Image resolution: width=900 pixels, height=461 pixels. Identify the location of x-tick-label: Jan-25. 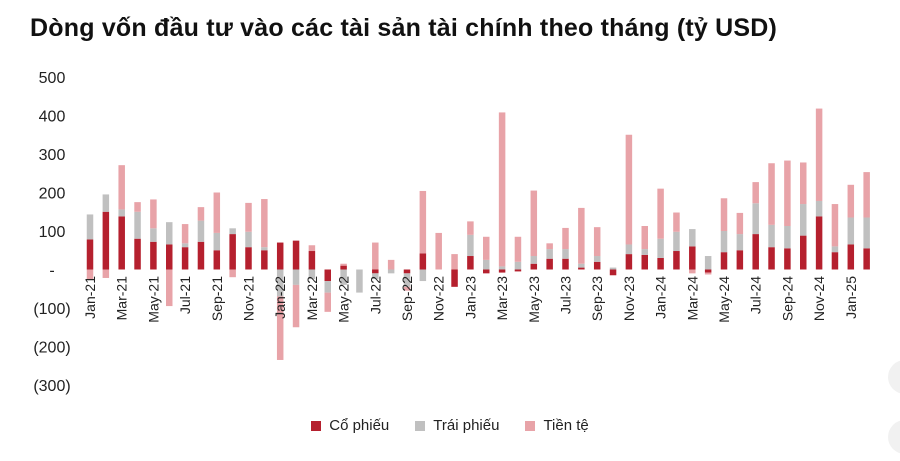
(851, 297).